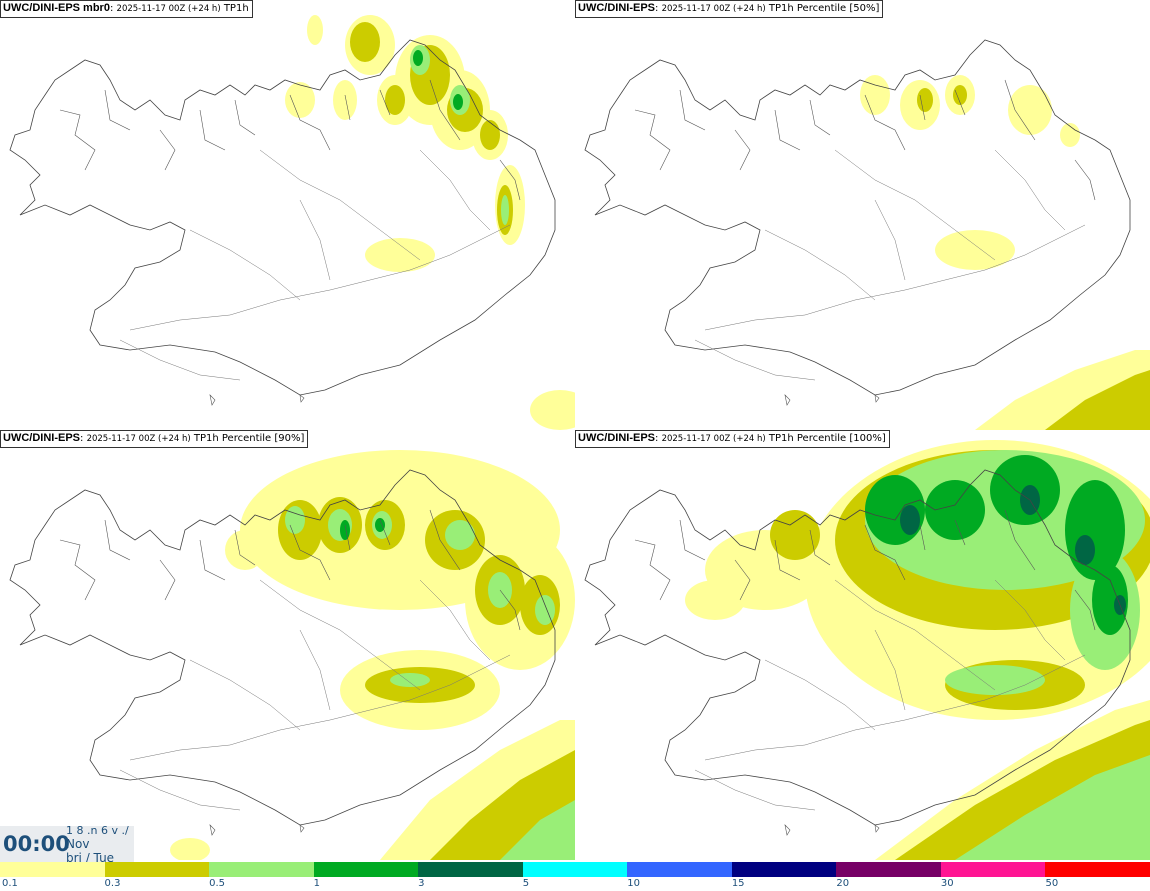  Describe the element at coordinates (421, 883) in the screenshot. I see `colorbar-label: 3` at that location.